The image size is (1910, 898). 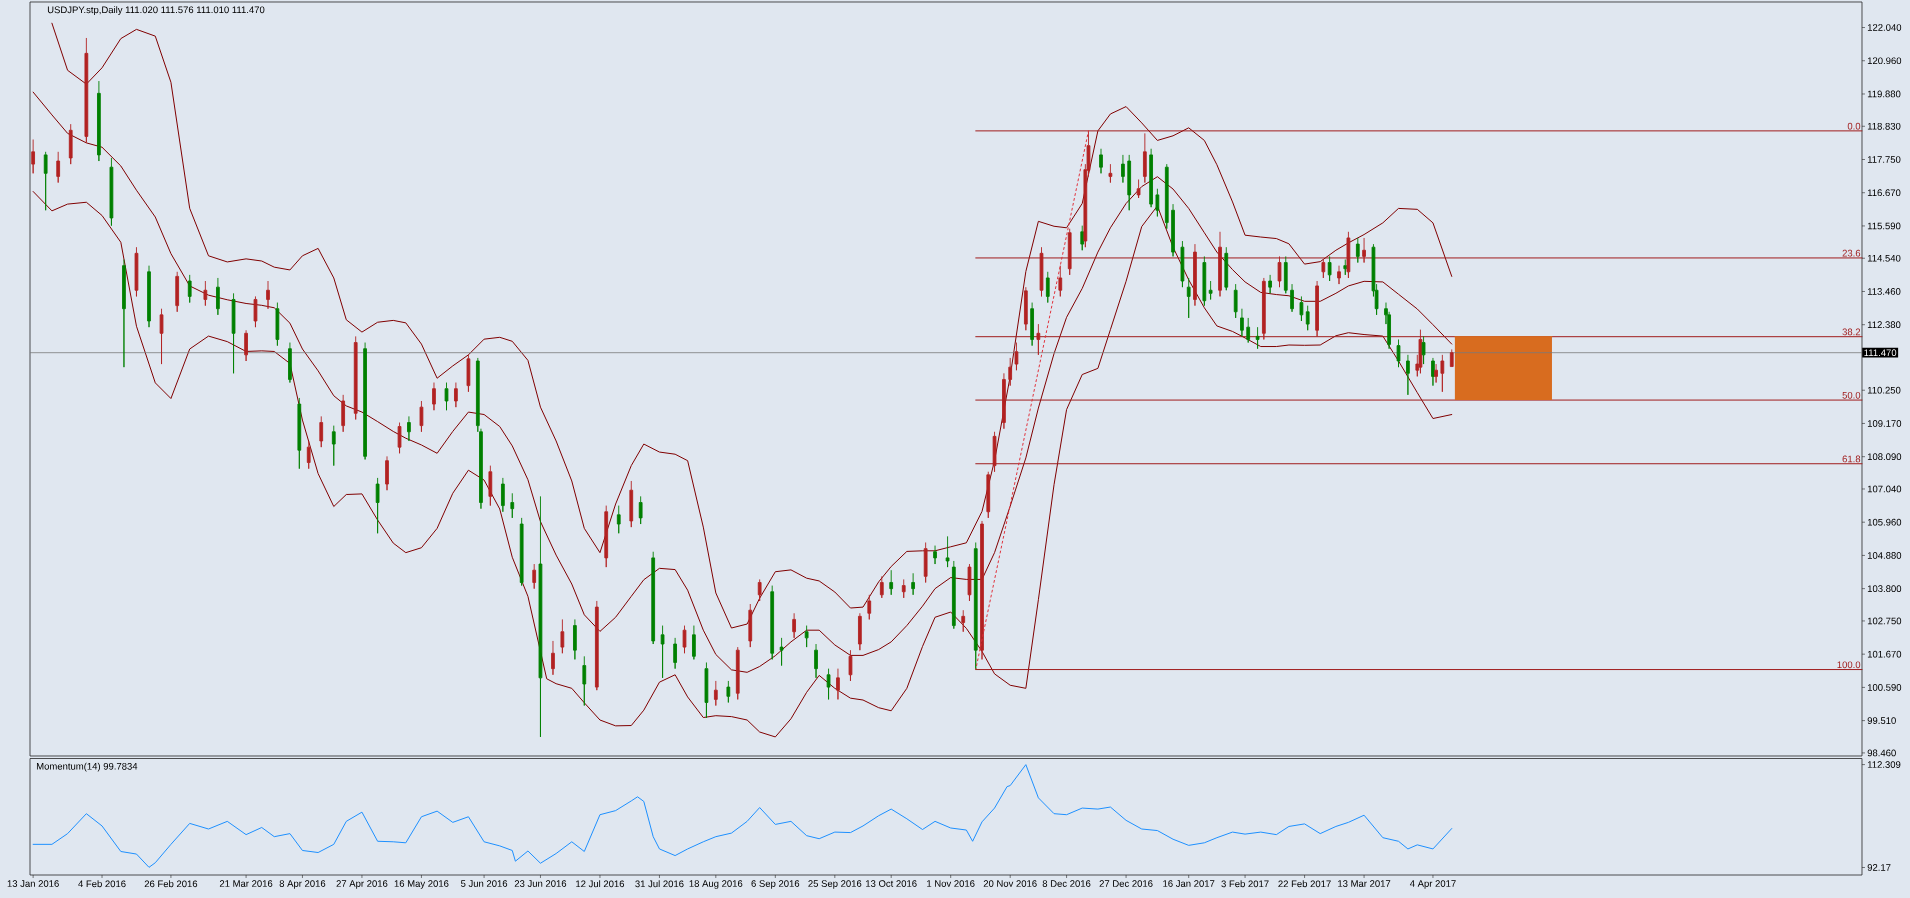 I want to click on x-tick-label: 6 Sep 2016, so click(x=775, y=884).